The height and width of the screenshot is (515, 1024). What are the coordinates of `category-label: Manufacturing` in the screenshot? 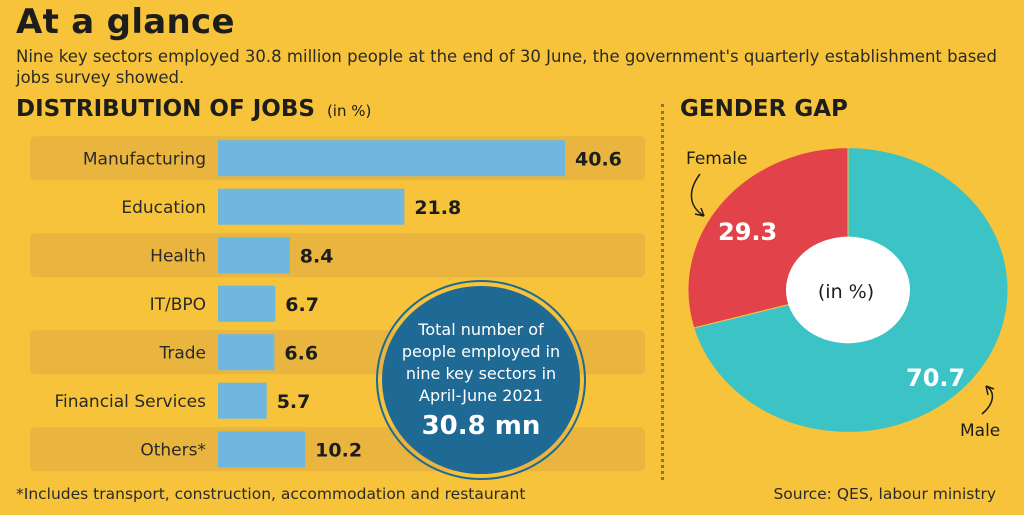 It's located at (144, 159).